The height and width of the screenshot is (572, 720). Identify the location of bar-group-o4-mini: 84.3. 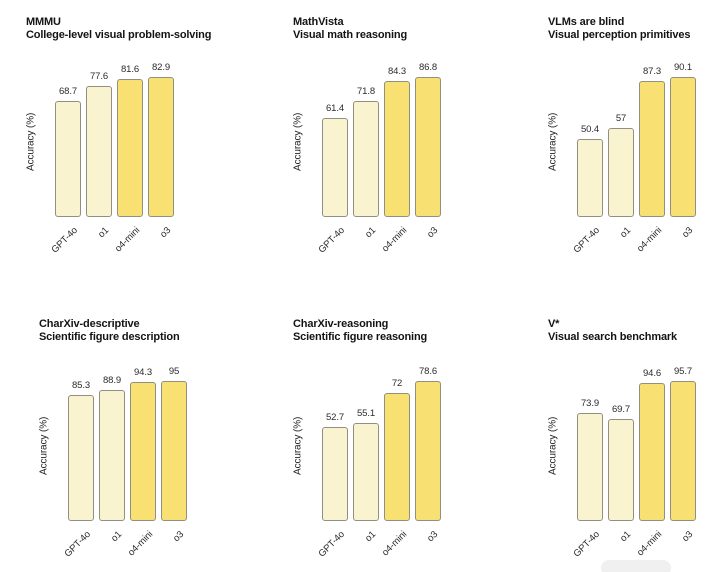
(397, 141).